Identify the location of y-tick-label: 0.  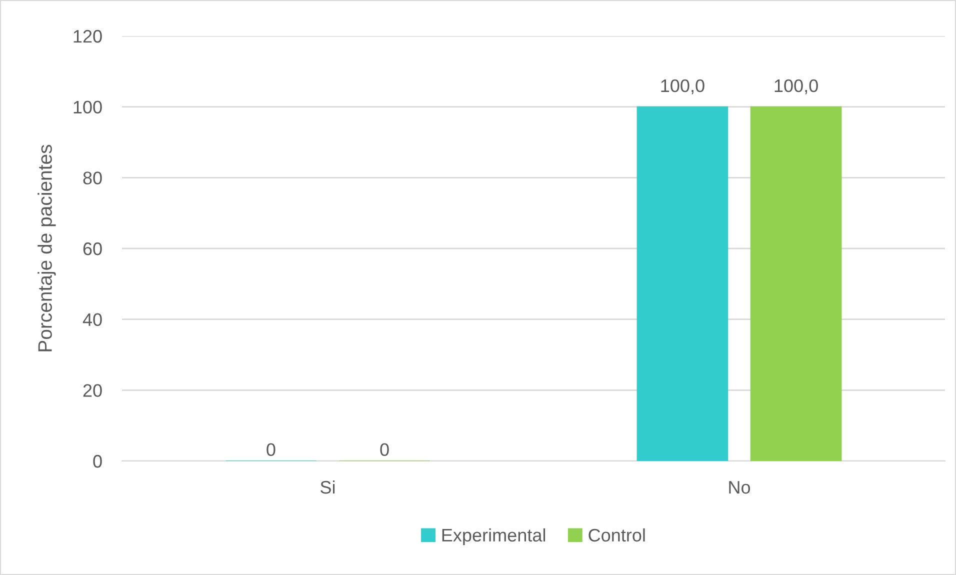
(97, 461).